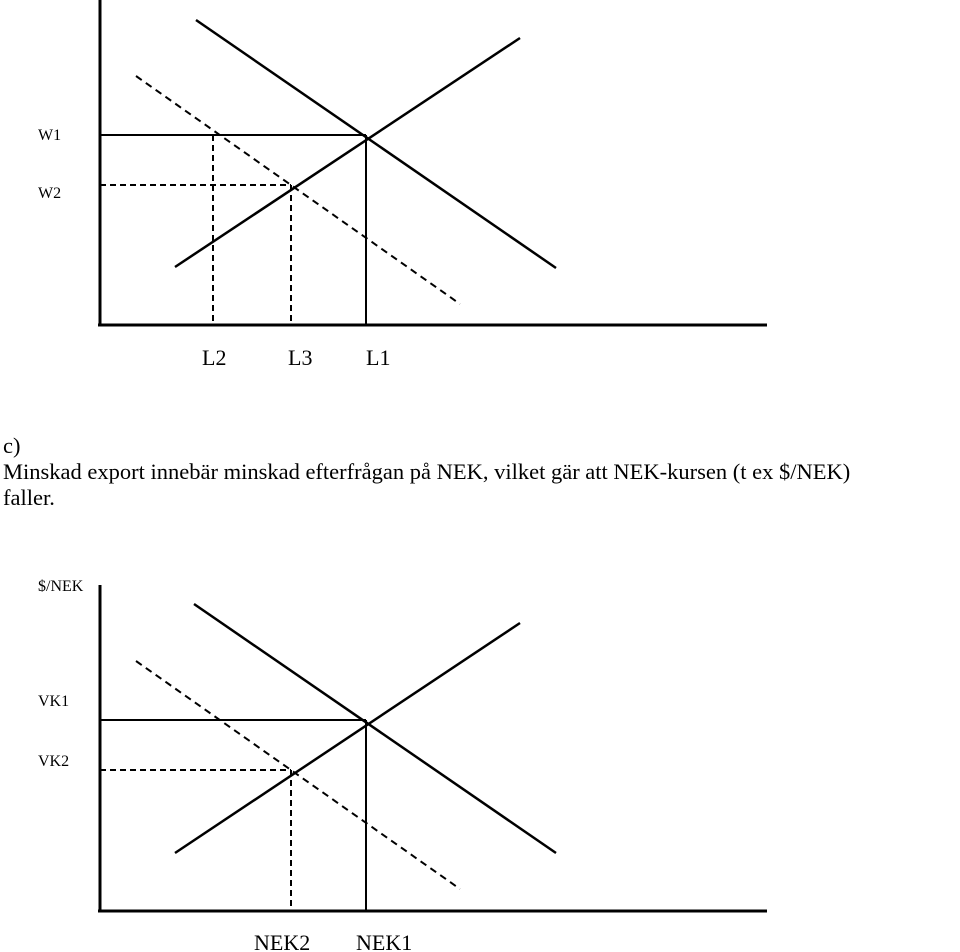 The width and height of the screenshot is (960, 952). Describe the element at coordinates (53, 761) in the screenshot. I see `vk2-label: VK2` at that location.